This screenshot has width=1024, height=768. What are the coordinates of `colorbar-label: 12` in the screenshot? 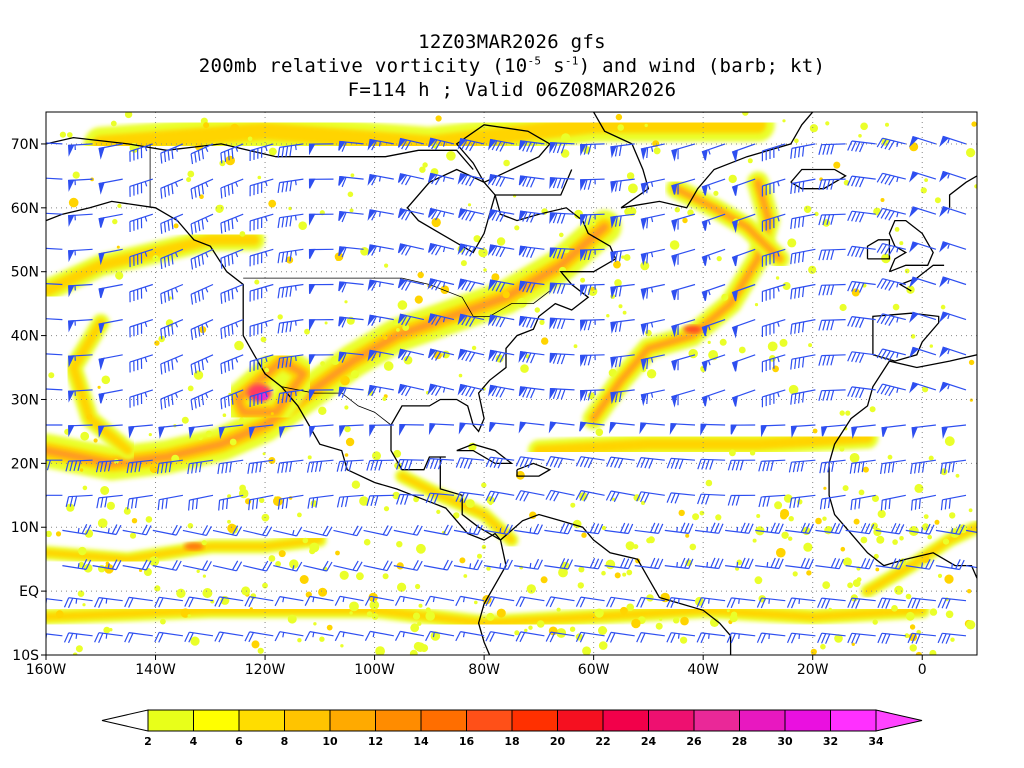 It's located at (375, 741).